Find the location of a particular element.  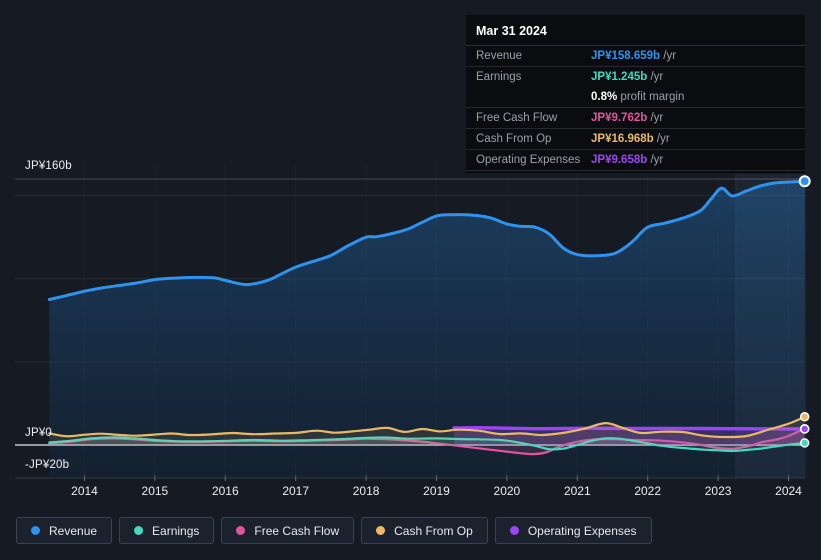

x-axis-label-2021: 2021 is located at coordinates (577, 491).